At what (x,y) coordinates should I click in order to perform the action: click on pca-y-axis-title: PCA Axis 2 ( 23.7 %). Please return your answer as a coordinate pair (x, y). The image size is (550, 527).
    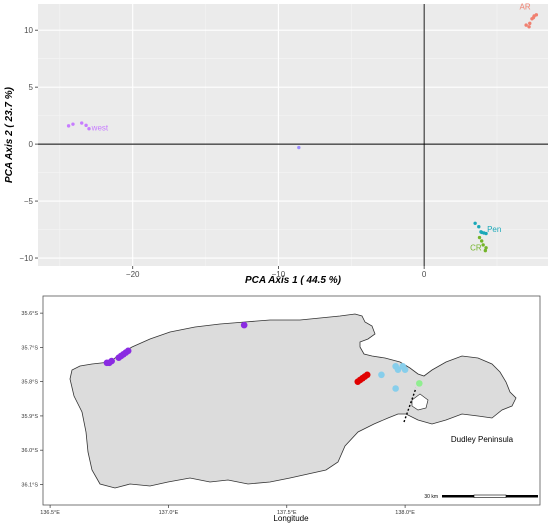
    Looking at the image, I should click on (9, 134).